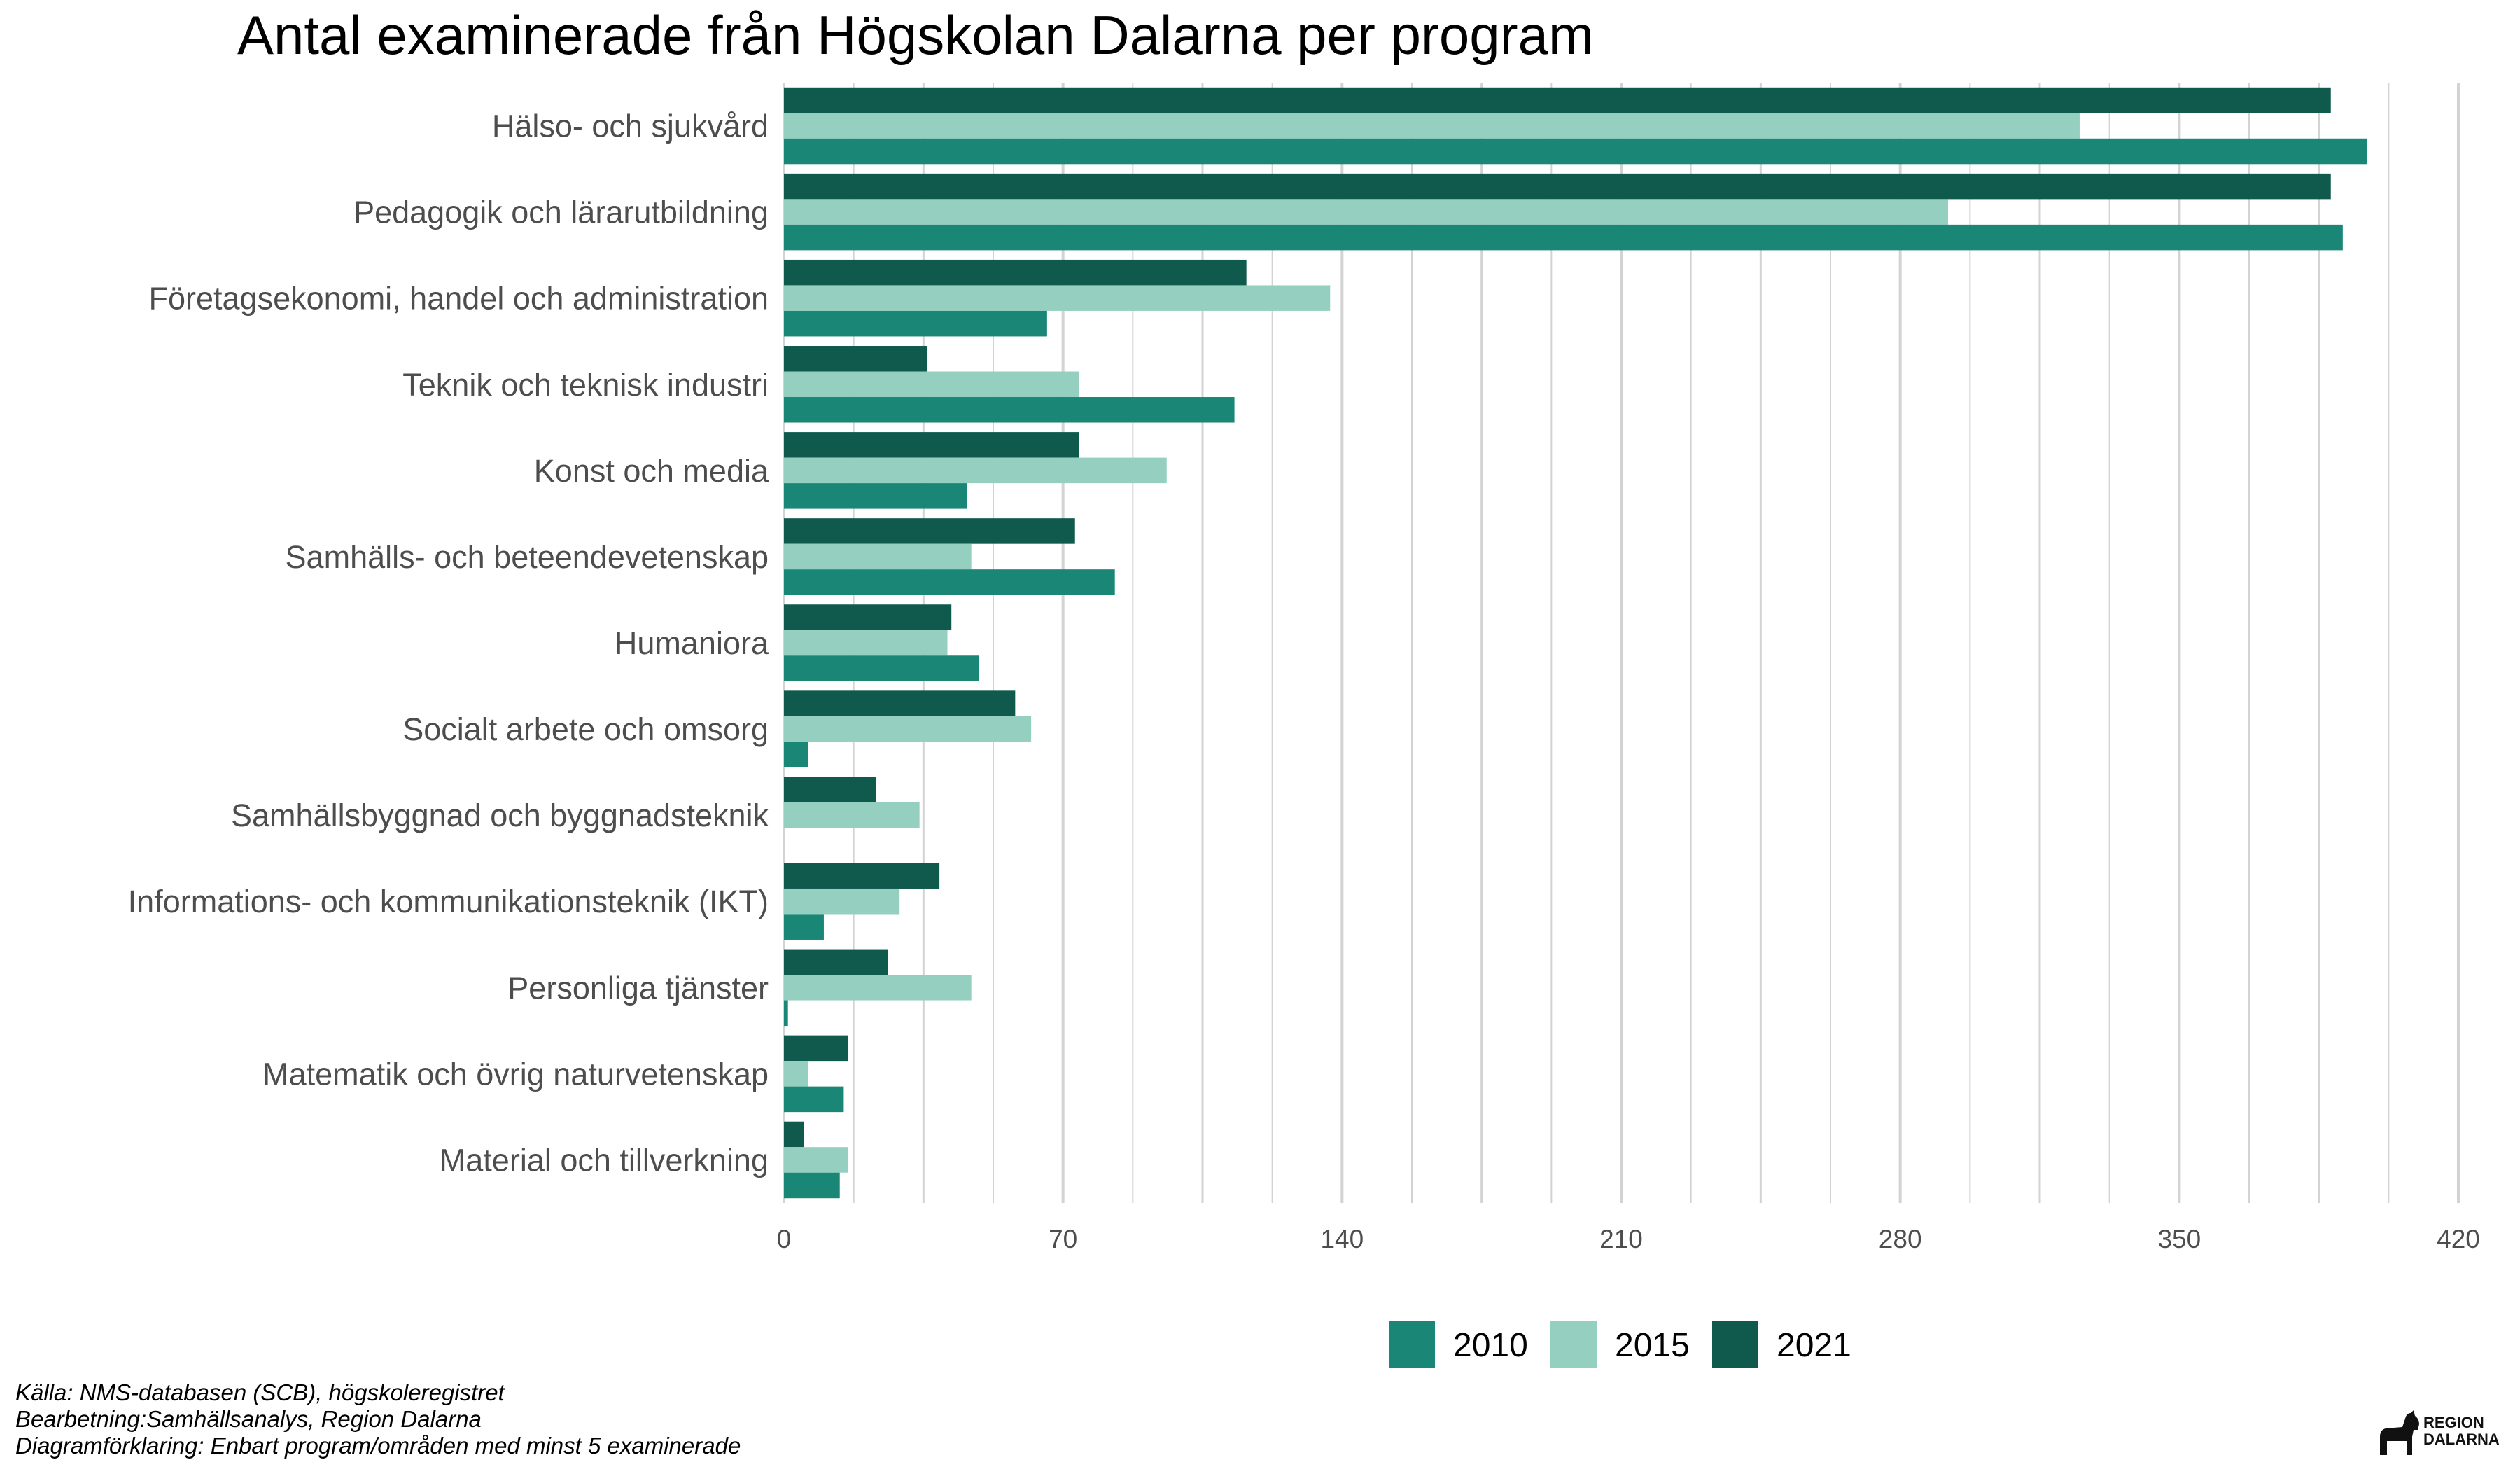  Describe the element at coordinates (2399, 1432) in the screenshot. I see `dala-horse-icon` at that location.